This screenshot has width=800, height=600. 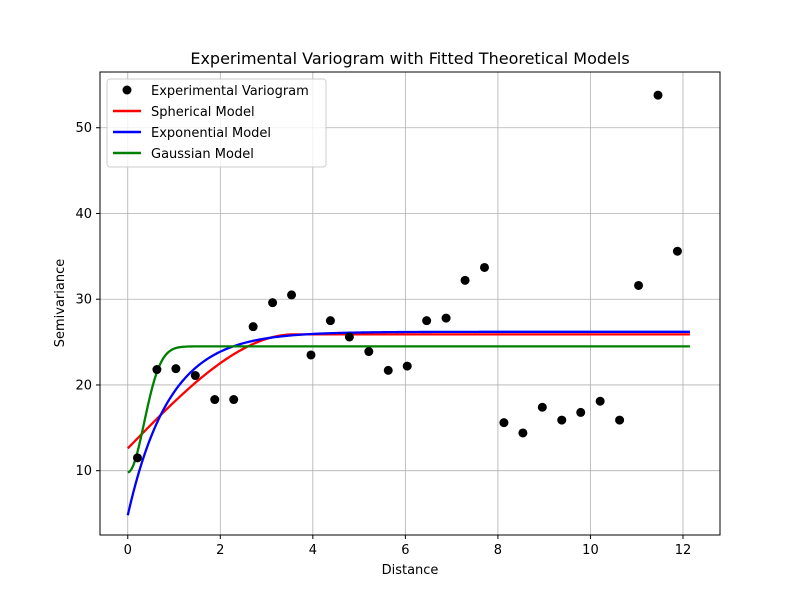 What do you see at coordinates (410, 570) in the screenshot?
I see `x-axis-label: Distance` at bounding box center [410, 570].